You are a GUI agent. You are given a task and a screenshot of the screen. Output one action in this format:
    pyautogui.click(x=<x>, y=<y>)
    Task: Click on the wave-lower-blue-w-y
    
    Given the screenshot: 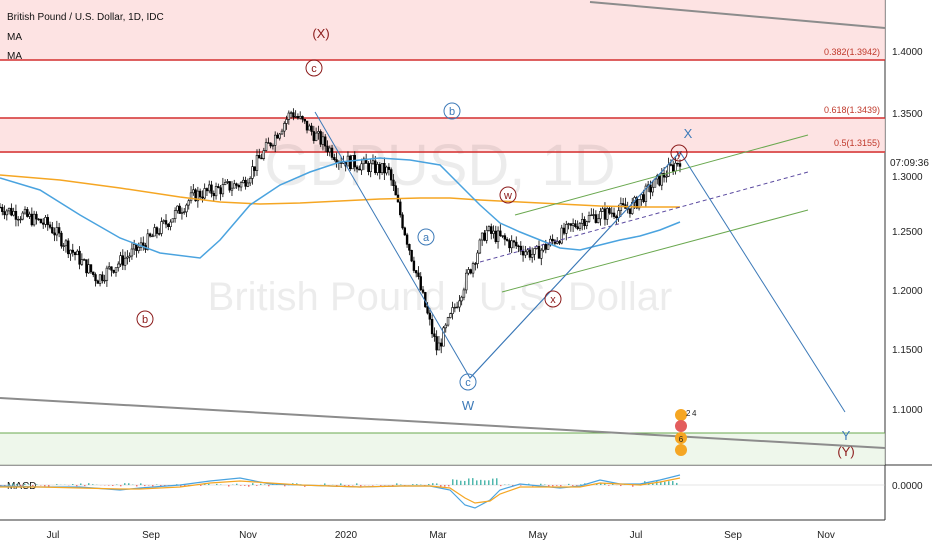 What is the action you would take?
    pyautogui.click(x=575, y=265)
    